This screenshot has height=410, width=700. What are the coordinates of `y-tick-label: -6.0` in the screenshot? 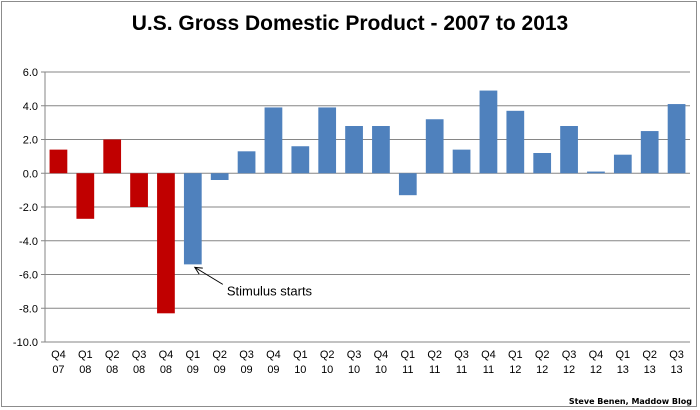 It's located at (28, 276).